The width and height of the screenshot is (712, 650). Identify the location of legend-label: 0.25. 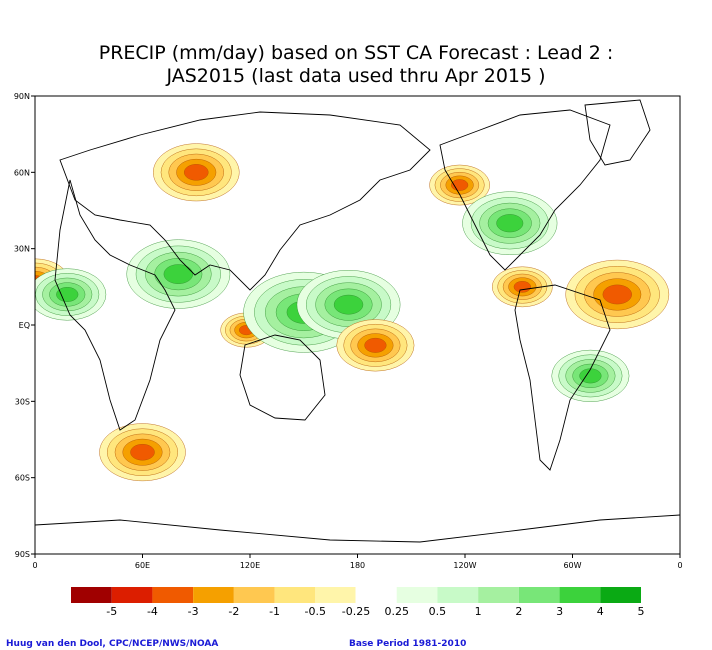
(396, 611).